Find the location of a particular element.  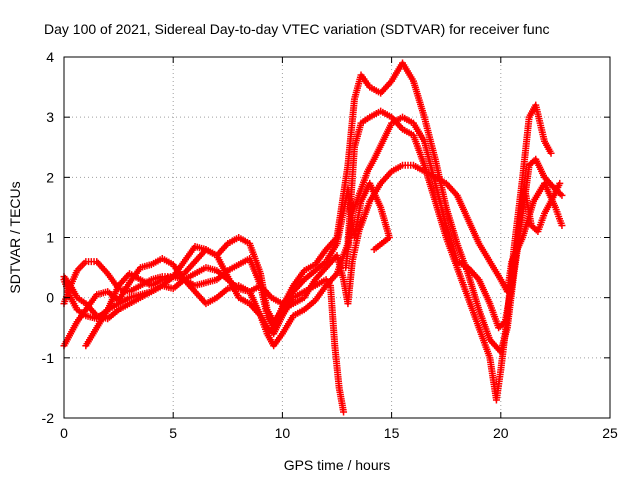

y-tick-labels: -2 -1 0 1 2 3 4 is located at coordinates (48, 237).